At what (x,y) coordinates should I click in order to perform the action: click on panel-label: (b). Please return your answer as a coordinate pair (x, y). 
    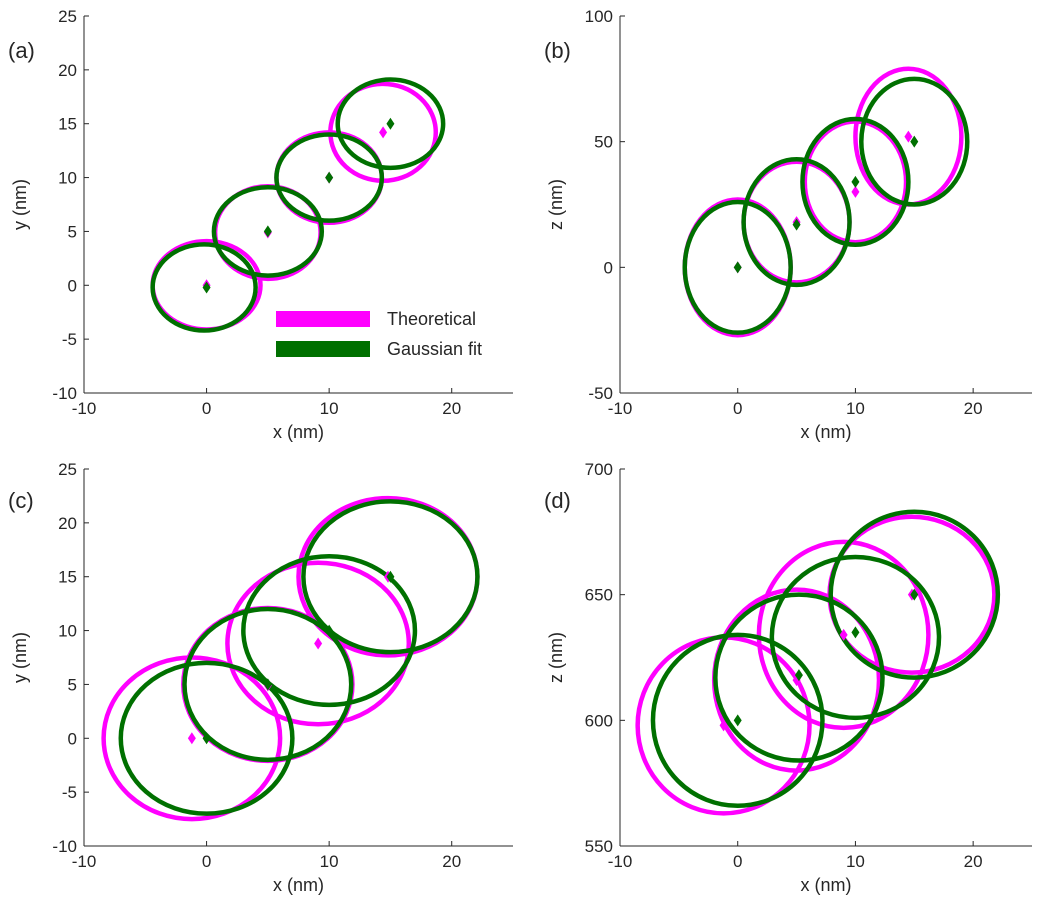
    Looking at the image, I should click on (557, 50).